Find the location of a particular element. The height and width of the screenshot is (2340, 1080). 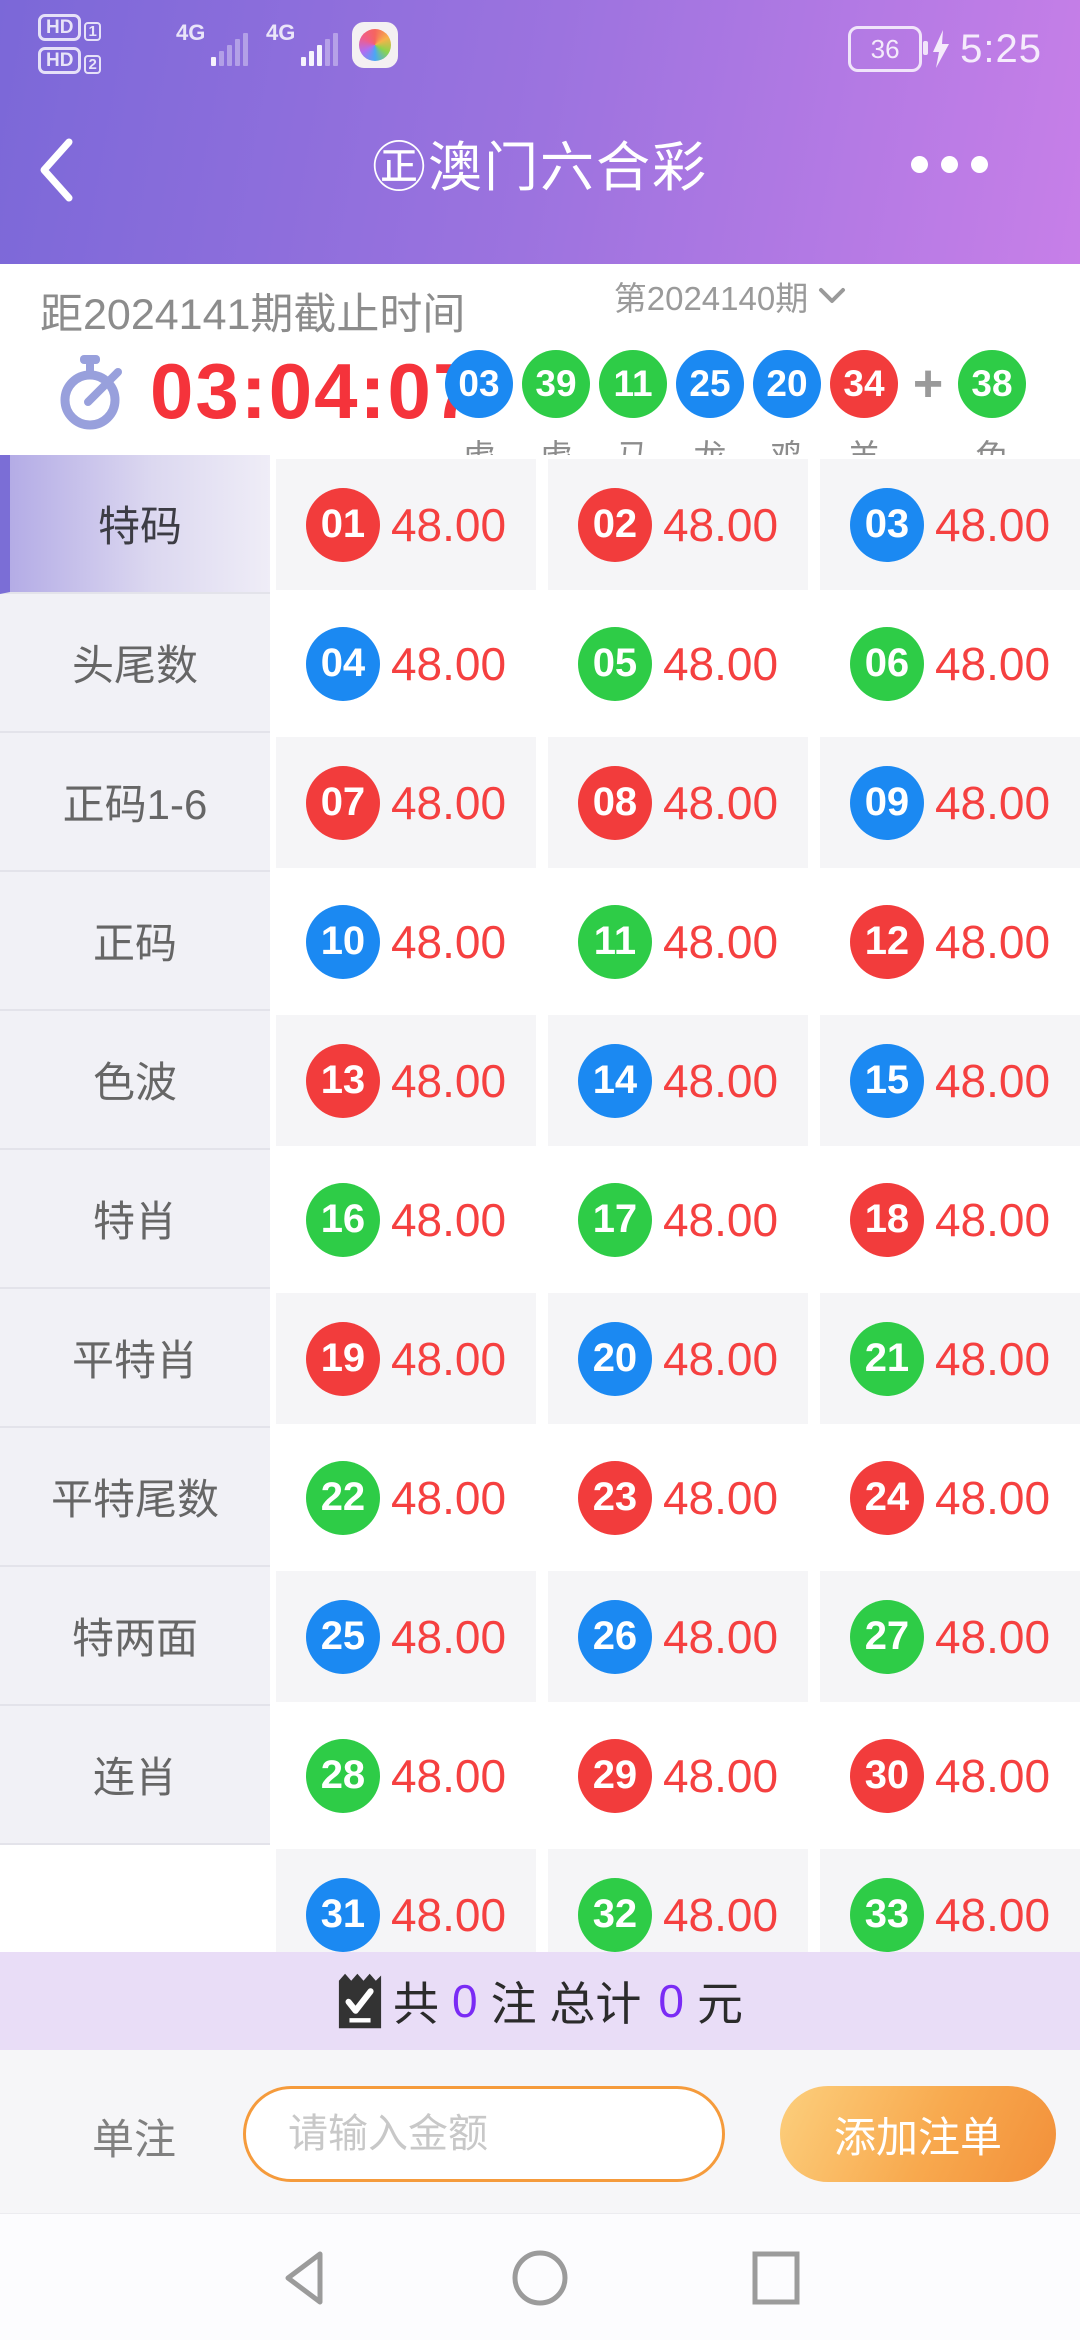

status-bar: HD 1 HD 2 4G 4G is located at coordinates (540, 48).